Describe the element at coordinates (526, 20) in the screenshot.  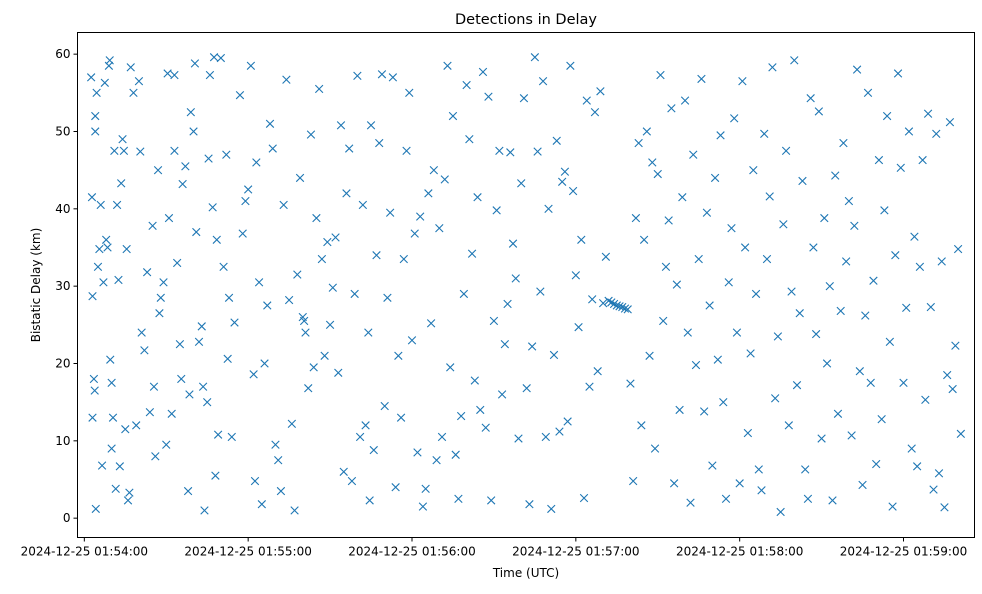
I see `chart-title: Detections in Delay` at that location.